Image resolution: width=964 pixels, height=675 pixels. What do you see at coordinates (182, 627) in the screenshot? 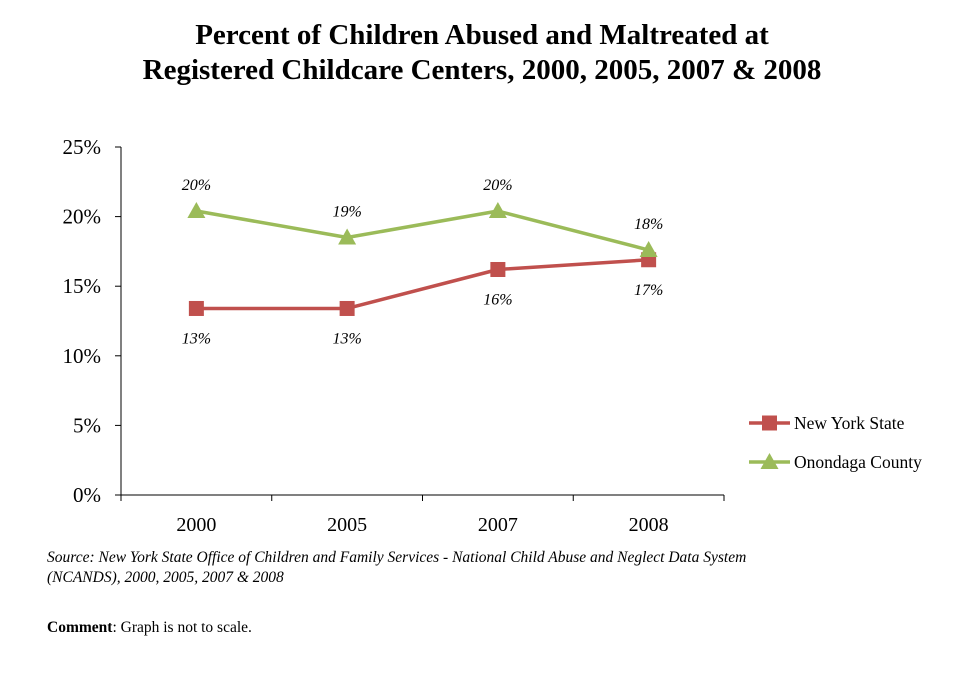
I see `comment-text: : Graph is not to scale.` at bounding box center [182, 627].